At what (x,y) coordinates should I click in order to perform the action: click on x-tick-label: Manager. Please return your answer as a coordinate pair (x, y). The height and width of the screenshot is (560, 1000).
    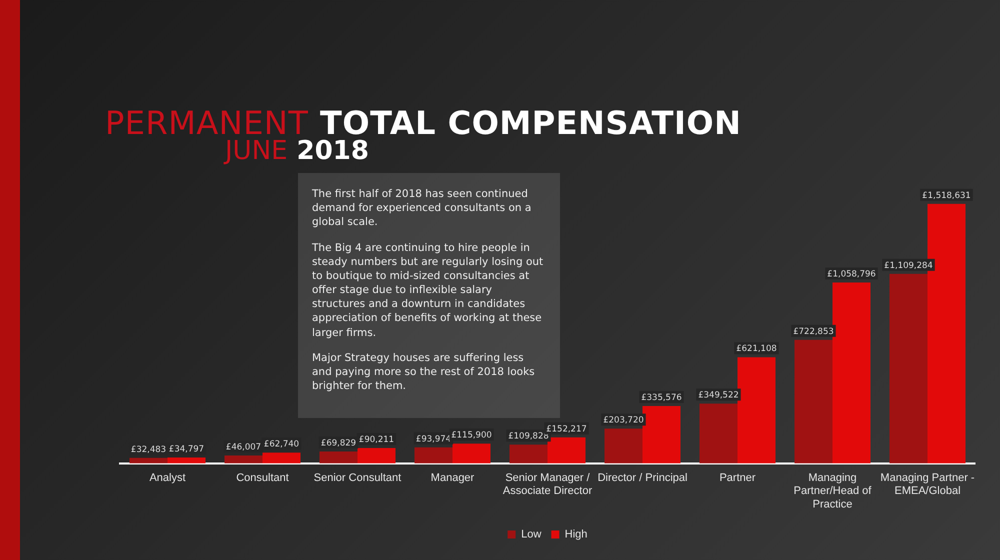
    Looking at the image, I should click on (452, 478).